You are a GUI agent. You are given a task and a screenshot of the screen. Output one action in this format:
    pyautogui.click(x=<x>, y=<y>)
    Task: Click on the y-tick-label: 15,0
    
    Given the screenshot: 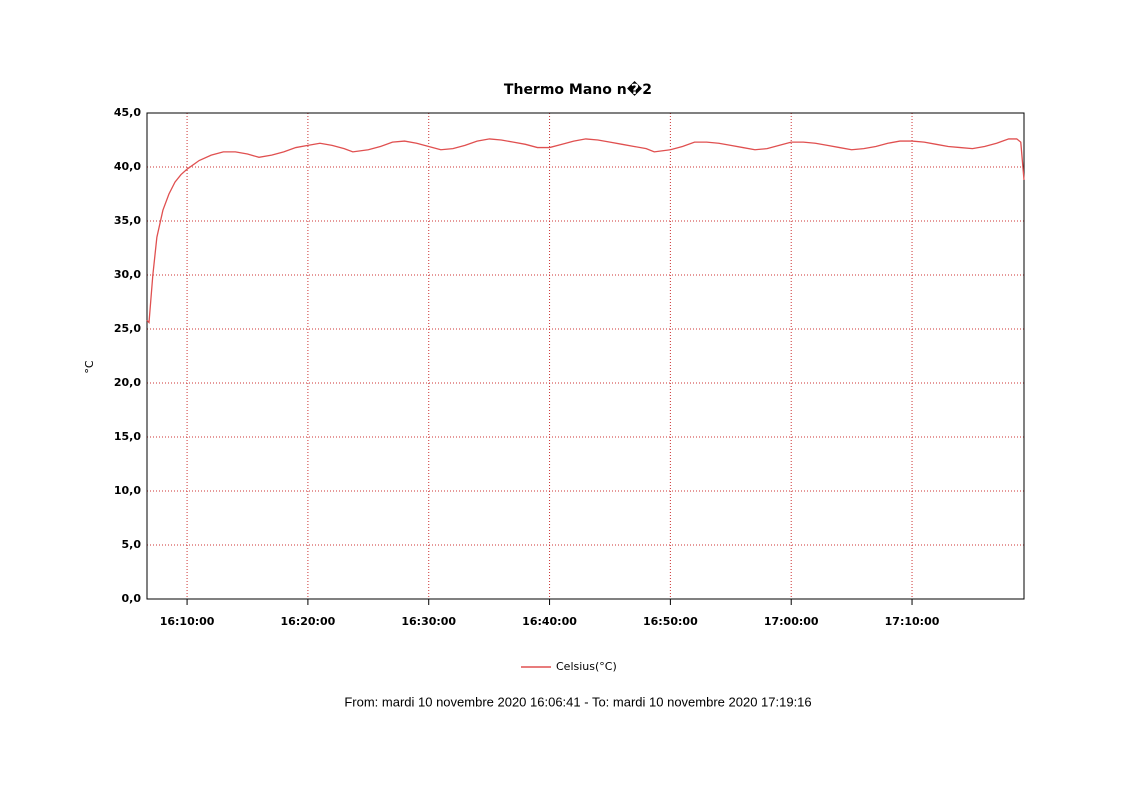 What is the action you would take?
    pyautogui.click(x=127, y=436)
    